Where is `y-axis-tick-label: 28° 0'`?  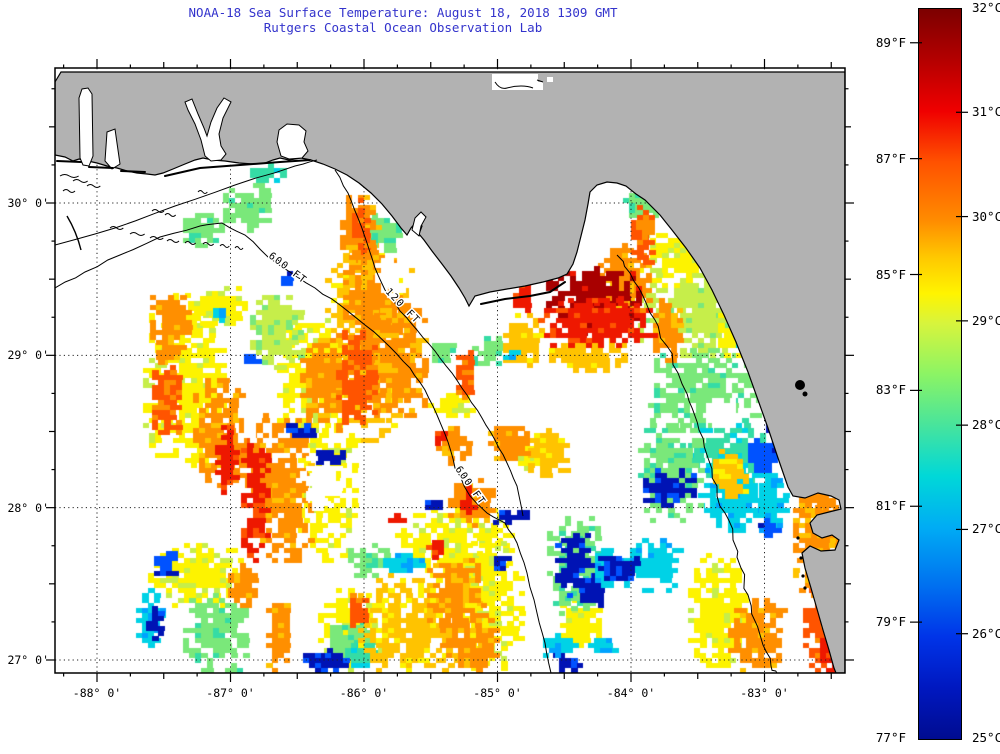 y-axis-tick-label: 28° 0' is located at coordinates (28, 507).